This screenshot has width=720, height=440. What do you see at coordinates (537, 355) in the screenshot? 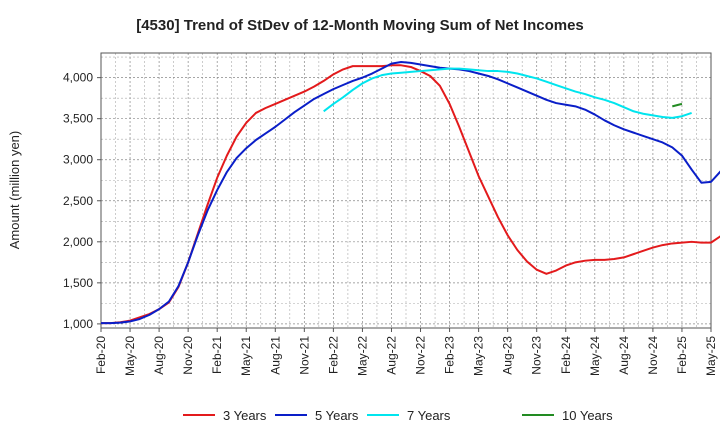
I see `x-tick-label: Nov-23` at bounding box center [537, 355].